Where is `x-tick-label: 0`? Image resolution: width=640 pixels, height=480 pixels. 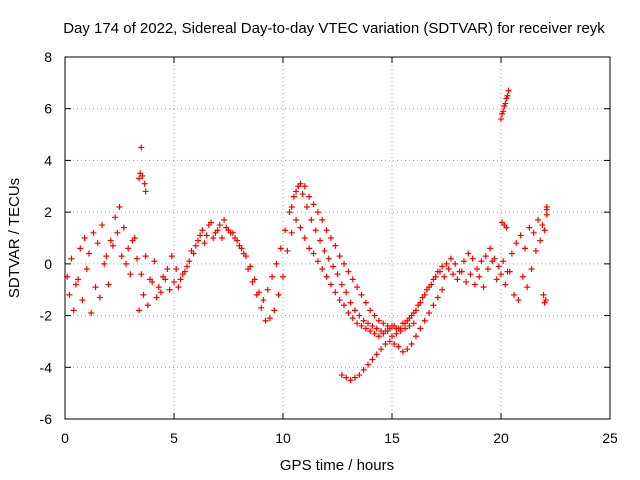
x-tick-label: 0 is located at coordinates (65, 438).